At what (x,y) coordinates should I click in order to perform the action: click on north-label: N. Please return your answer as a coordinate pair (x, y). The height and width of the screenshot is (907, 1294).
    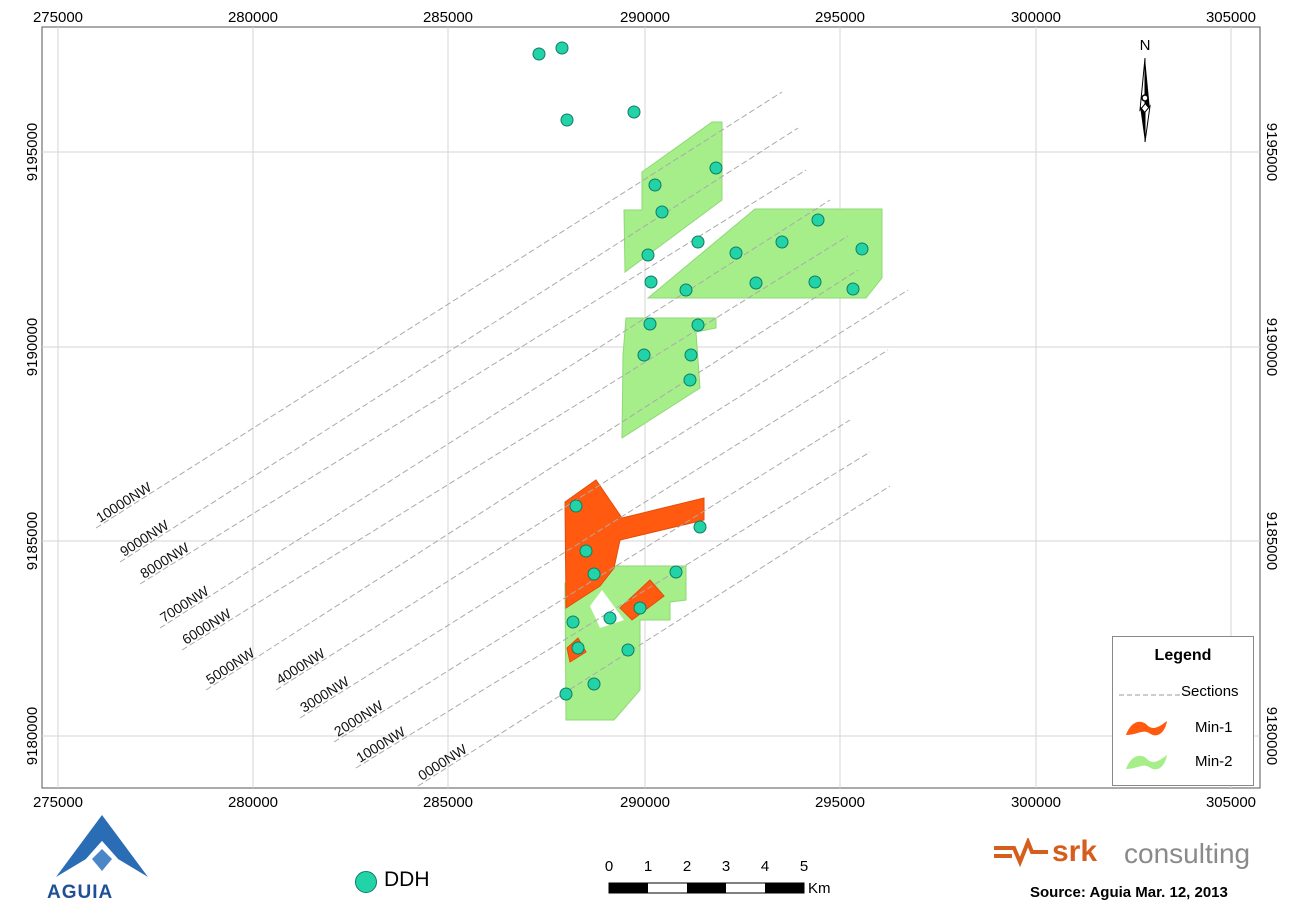
    Looking at the image, I should click on (1145, 45).